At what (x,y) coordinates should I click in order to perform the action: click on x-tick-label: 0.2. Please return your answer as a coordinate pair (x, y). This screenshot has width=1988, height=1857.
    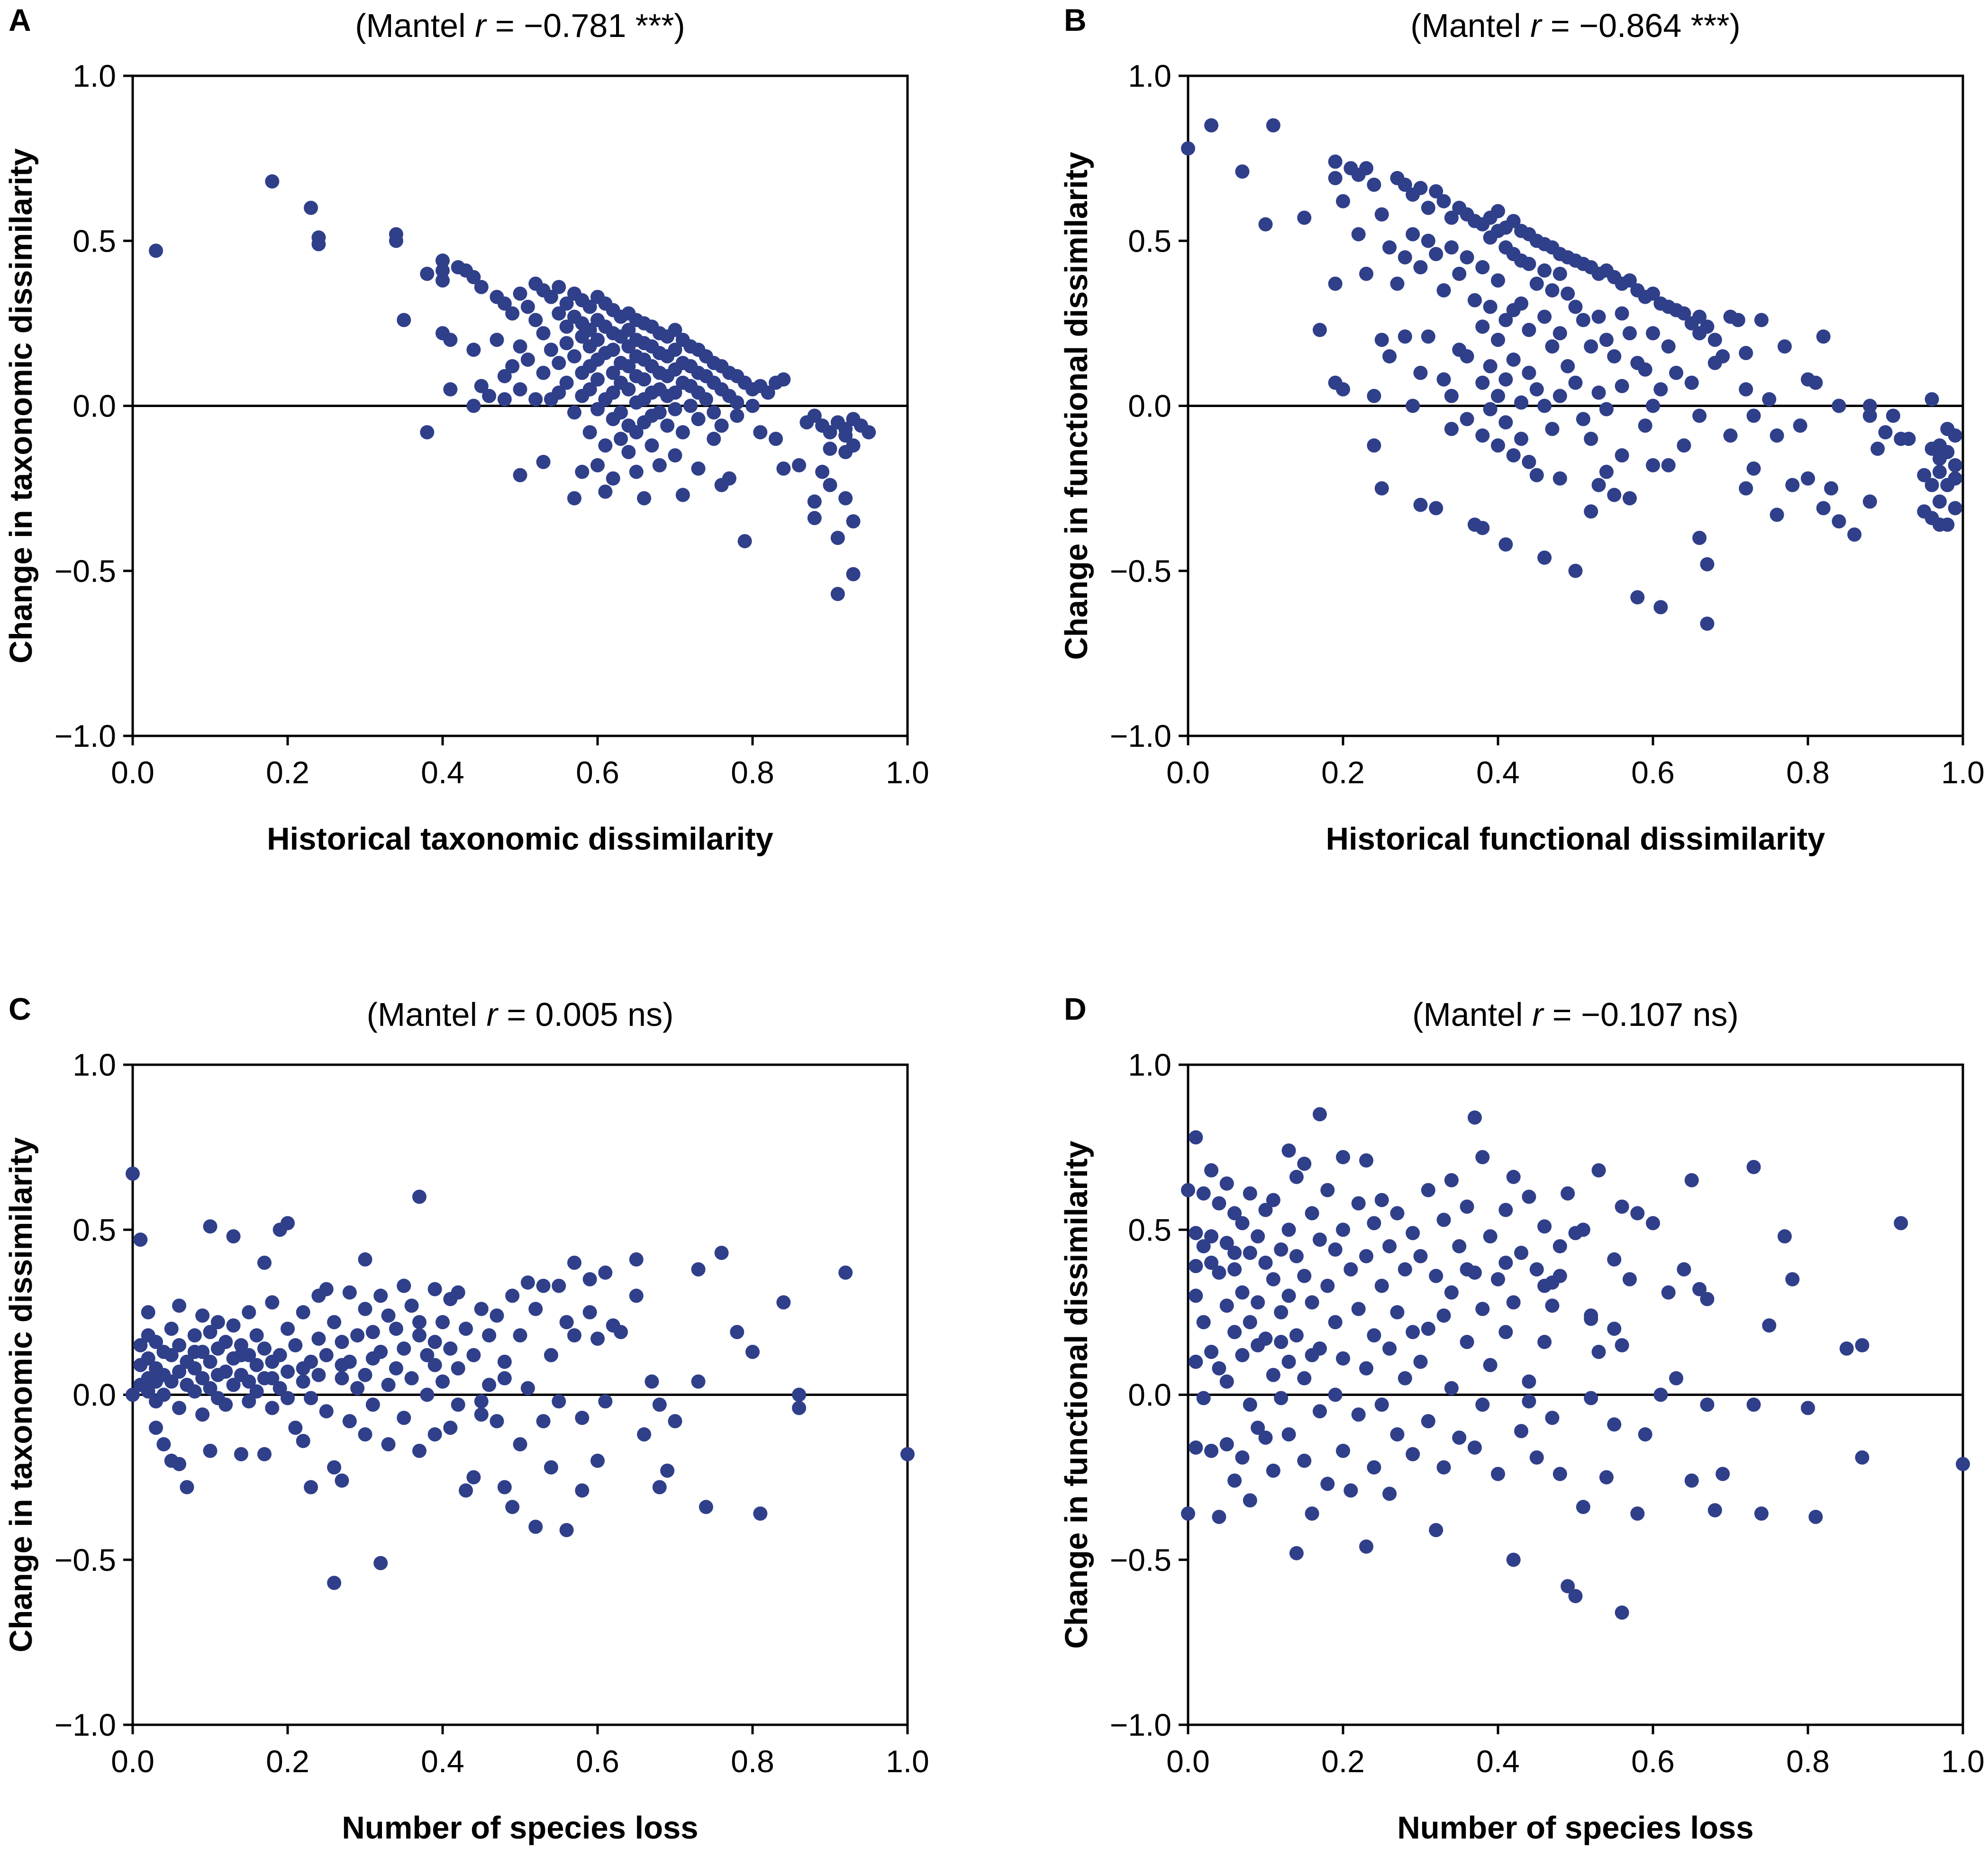
    Looking at the image, I should click on (1343, 773).